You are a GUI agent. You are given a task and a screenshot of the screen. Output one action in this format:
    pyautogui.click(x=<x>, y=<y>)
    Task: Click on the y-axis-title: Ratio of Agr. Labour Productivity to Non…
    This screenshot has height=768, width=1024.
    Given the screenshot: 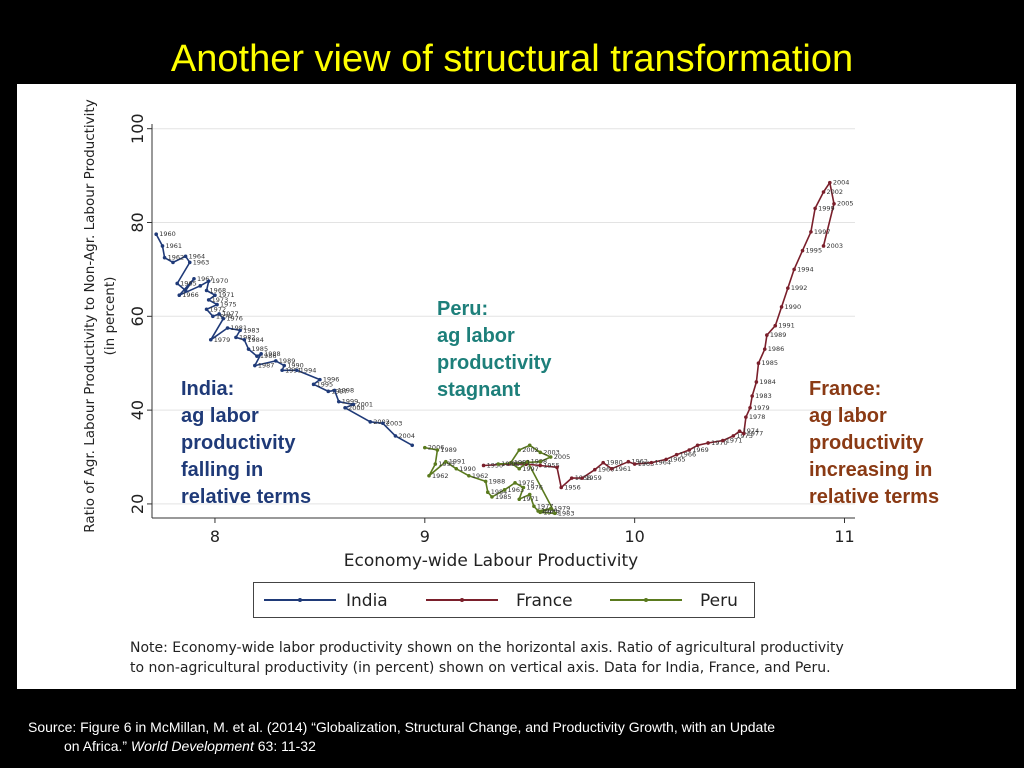 What is the action you would take?
    pyautogui.click(x=90, y=315)
    